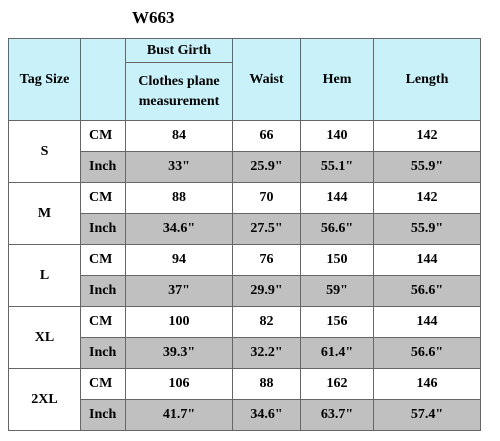 The height and width of the screenshot is (441, 500). Describe the element at coordinates (179, 415) in the screenshot. I see `value-cell: 41.7"` at that location.